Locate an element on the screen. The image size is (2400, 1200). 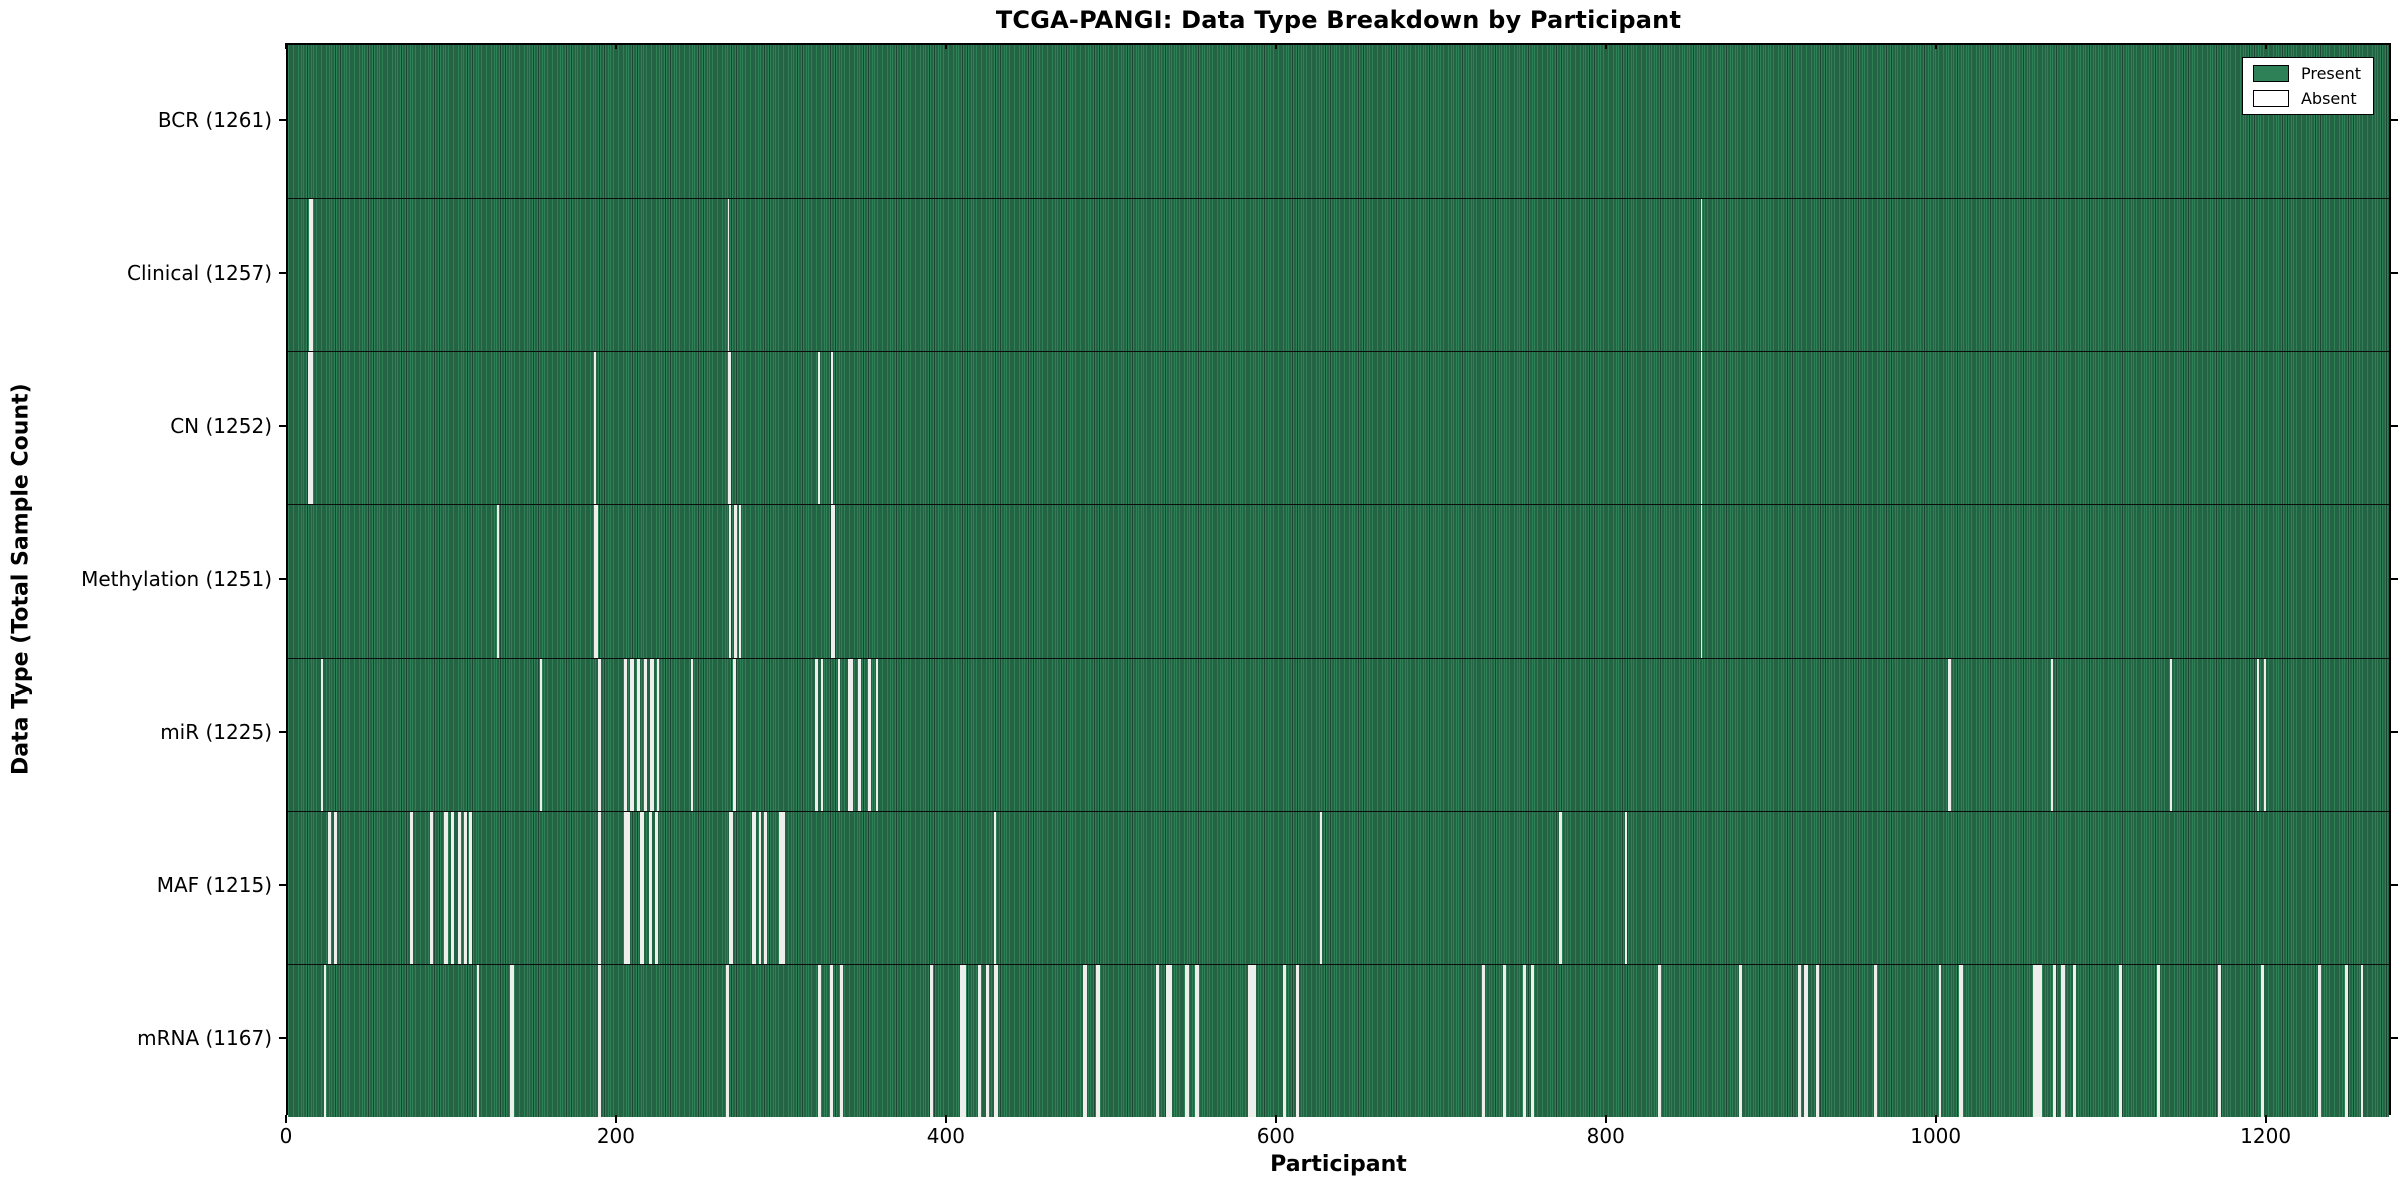
row-mRNA is located at coordinates (1338, 1040).